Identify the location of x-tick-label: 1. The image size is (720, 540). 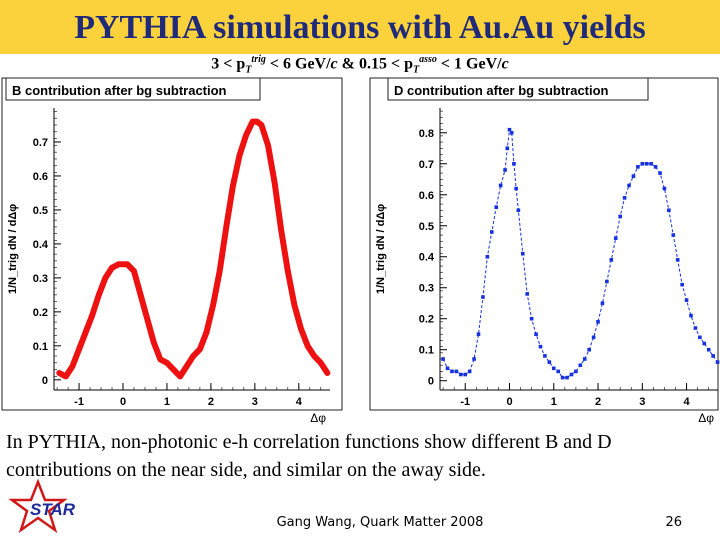
(167, 402).